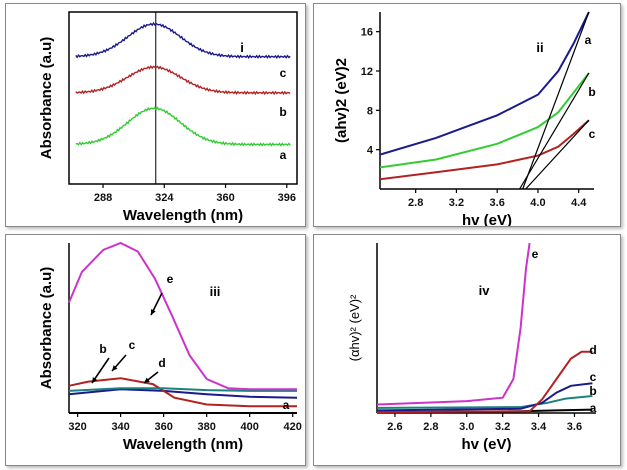  I want to click on y-tick-label: 12, so click(367, 72).